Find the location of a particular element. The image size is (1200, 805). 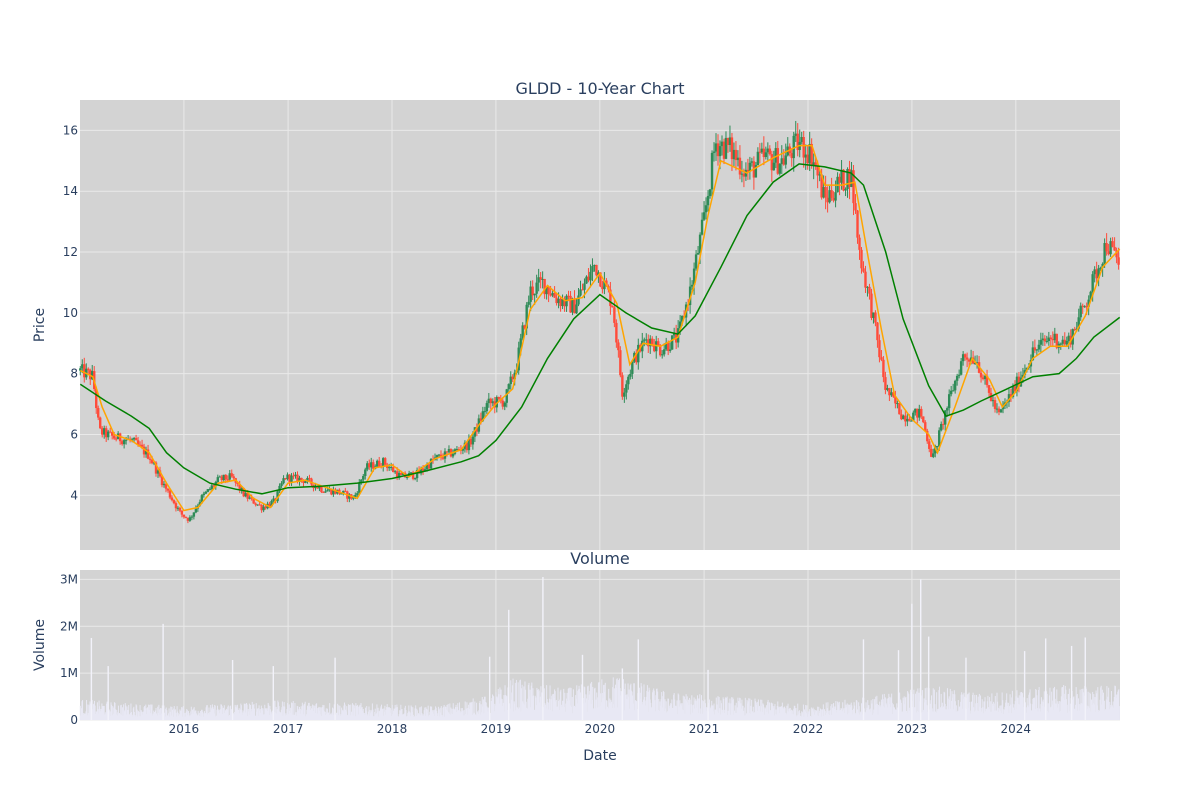

price-y-tick-label-16: 16 is located at coordinates (70, 130).